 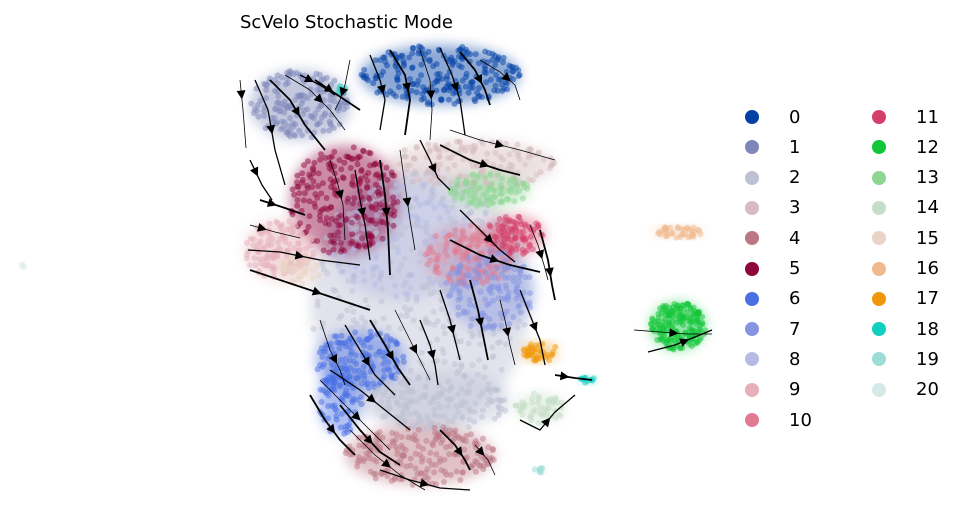 I want to click on legend-label-12: 12, so click(x=927, y=147).